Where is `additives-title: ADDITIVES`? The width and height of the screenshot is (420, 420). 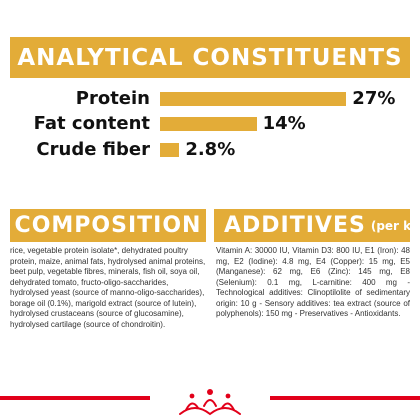
additives-title: ADDITIVES is located at coordinates (295, 225).